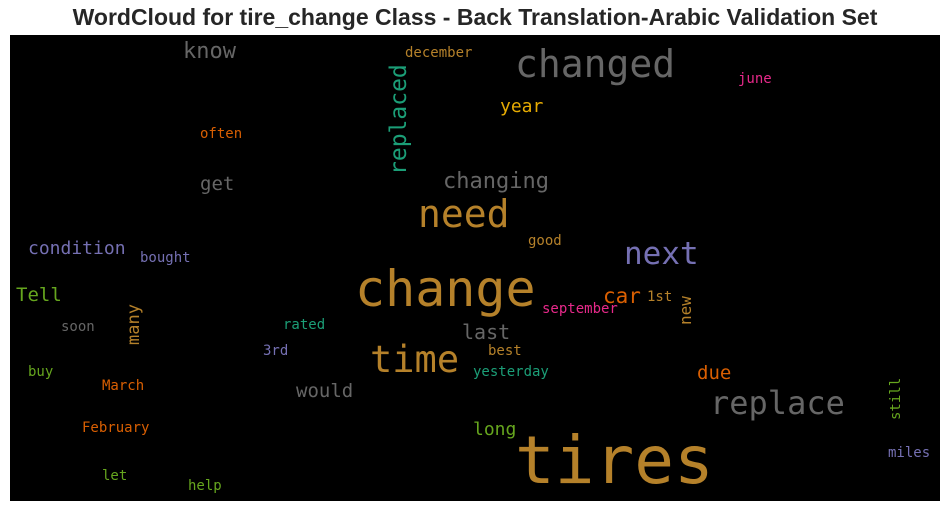 This screenshot has width=950, height=511. I want to click on word-get: get, so click(217, 184).